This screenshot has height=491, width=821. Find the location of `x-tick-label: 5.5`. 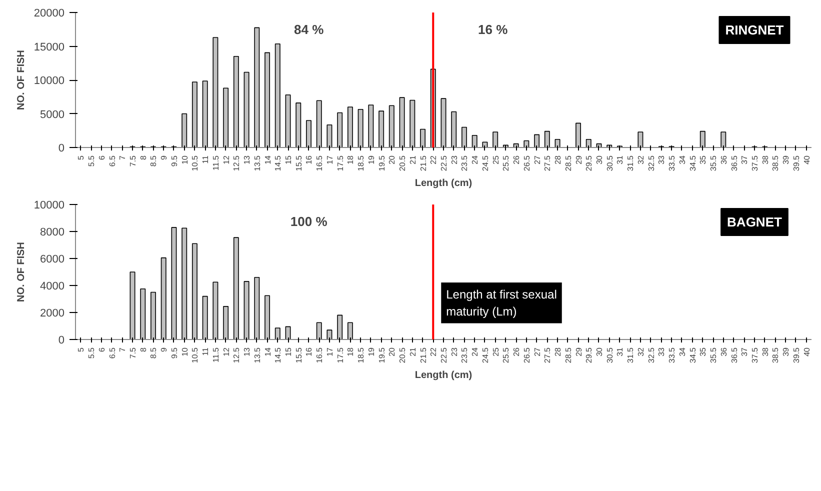

x-tick-label: 5.5 is located at coordinates (91, 352).